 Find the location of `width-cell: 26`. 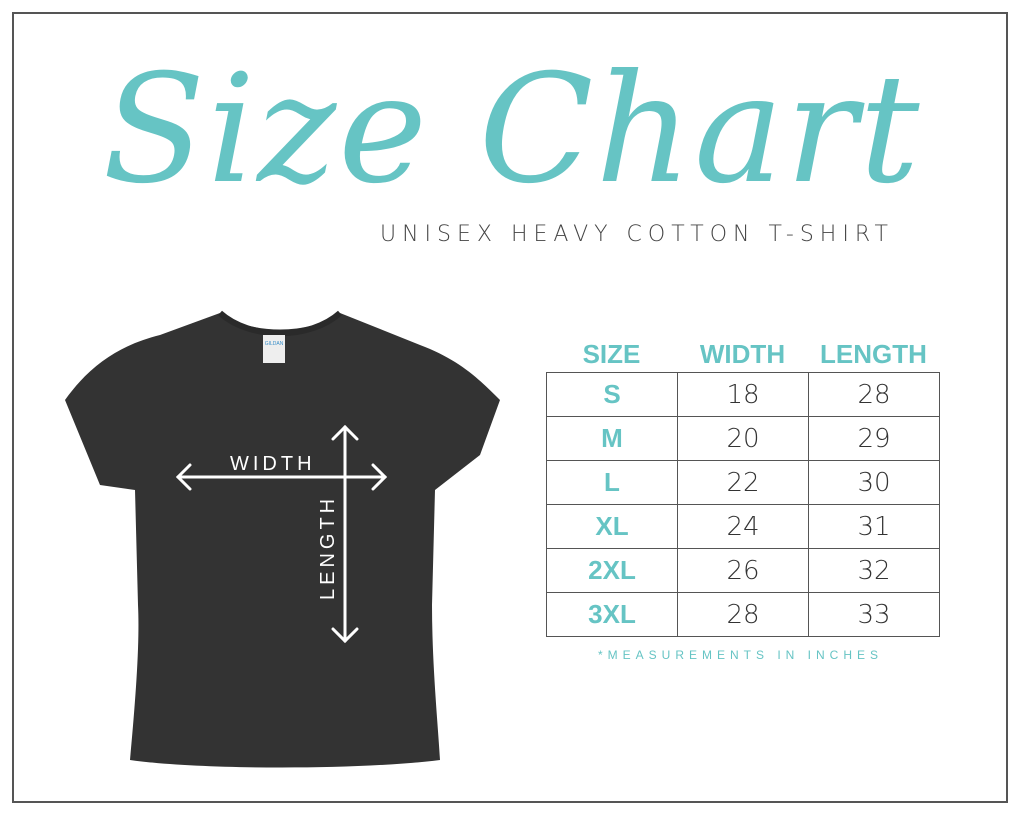

width-cell: 26 is located at coordinates (743, 570).